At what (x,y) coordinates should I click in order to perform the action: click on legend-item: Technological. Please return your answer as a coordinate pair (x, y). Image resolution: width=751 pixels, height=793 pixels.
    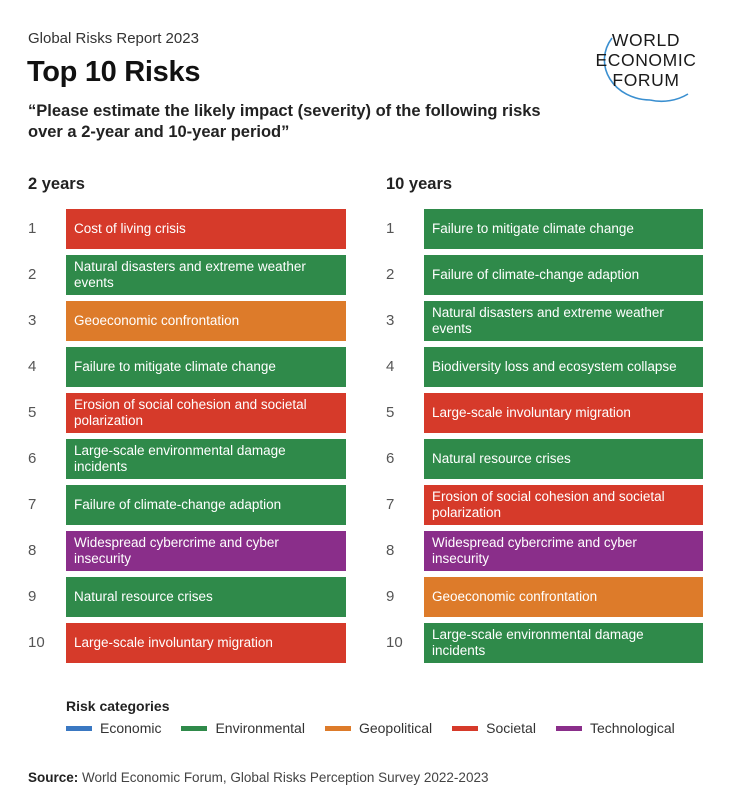
    Looking at the image, I should click on (615, 728).